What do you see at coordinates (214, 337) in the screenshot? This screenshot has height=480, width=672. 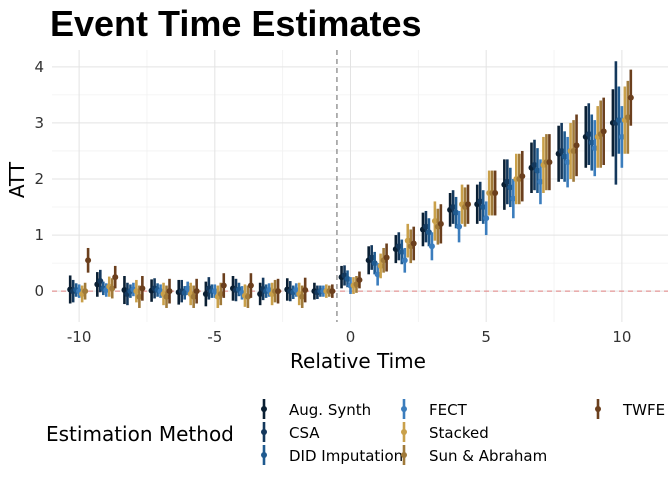 I see `x-tick-label: -5` at bounding box center [214, 337].